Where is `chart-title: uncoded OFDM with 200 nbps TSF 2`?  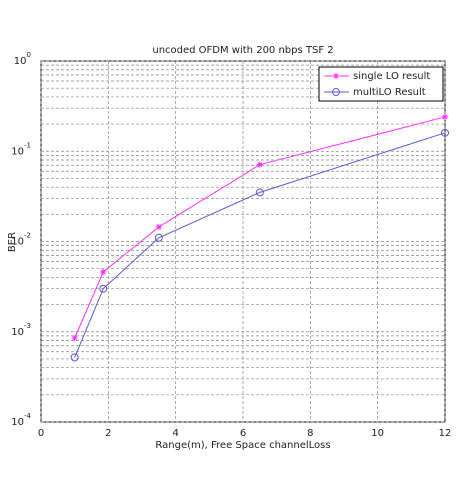
chart-title: uncoded OFDM with 200 nbps TSF 2 is located at coordinates (242, 50).